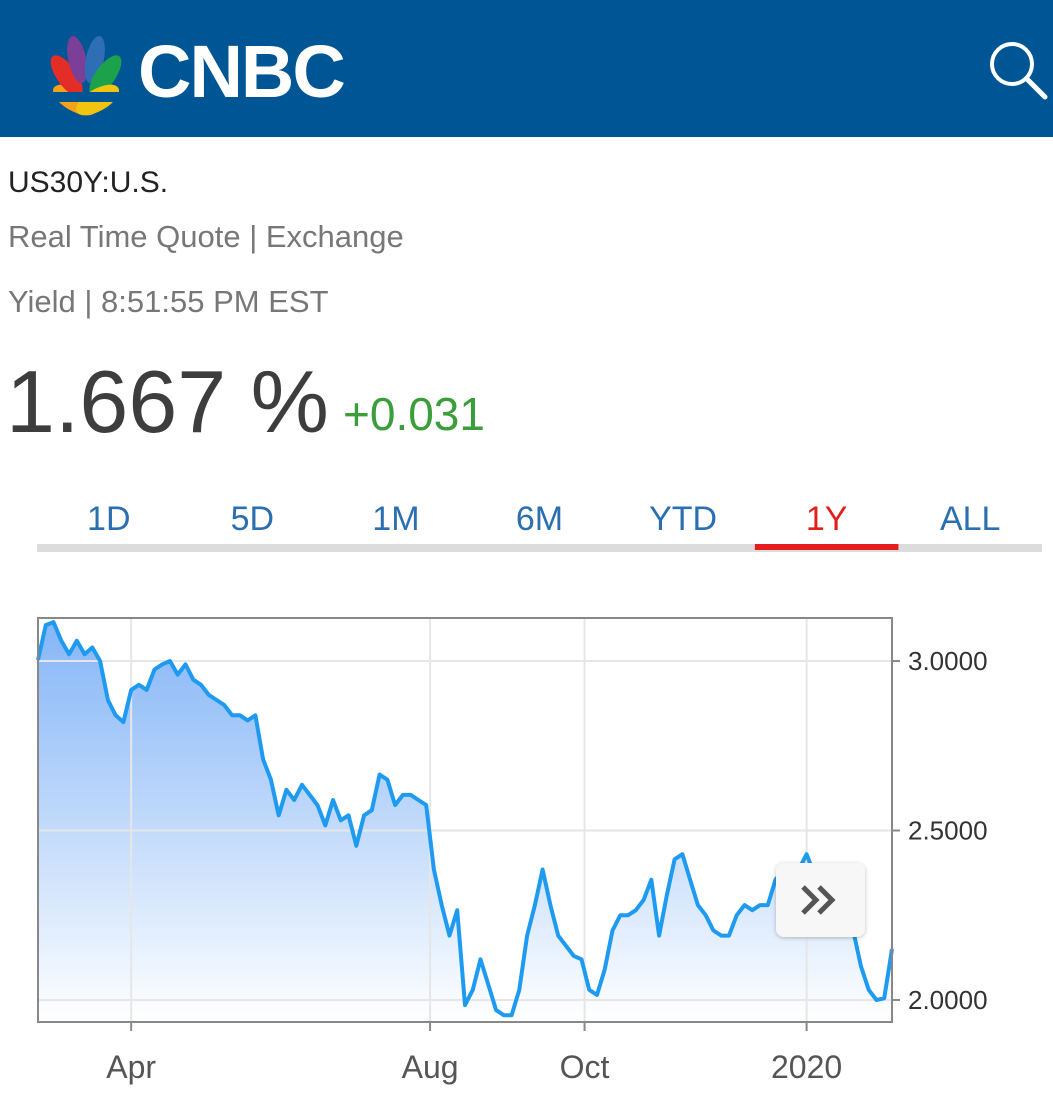 This screenshot has height=1094, width=1053. What do you see at coordinates (167, 401) in the screenshot?
I see `price: 1.667 %` at bounding box center [167, 401].